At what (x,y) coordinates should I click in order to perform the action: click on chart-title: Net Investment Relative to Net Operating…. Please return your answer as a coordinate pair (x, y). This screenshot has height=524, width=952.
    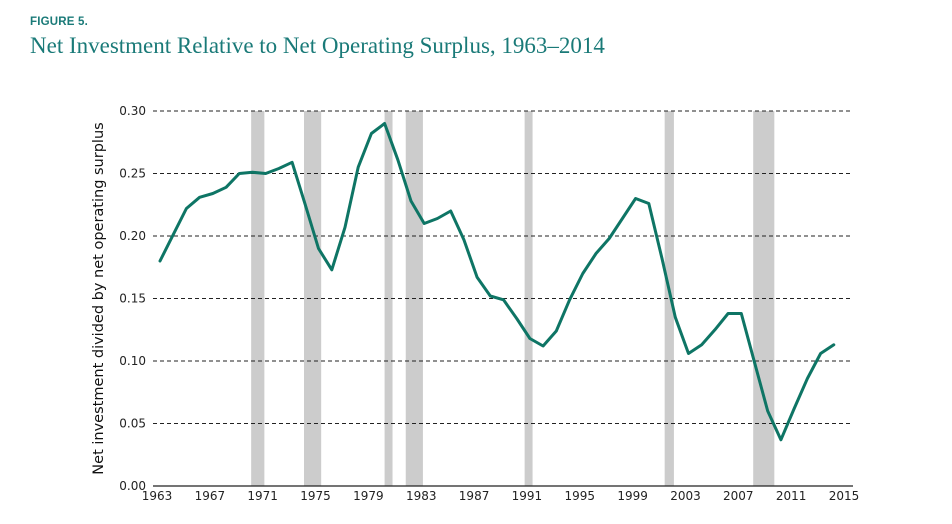
    Looking at the image, I should click on (317, 45).